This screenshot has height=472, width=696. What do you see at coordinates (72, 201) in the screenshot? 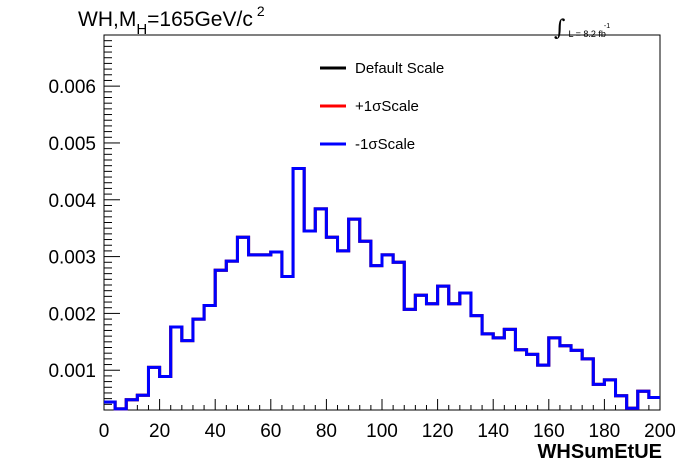
I see `y-tick-label: 0.004` at bounding box center [72, 201].